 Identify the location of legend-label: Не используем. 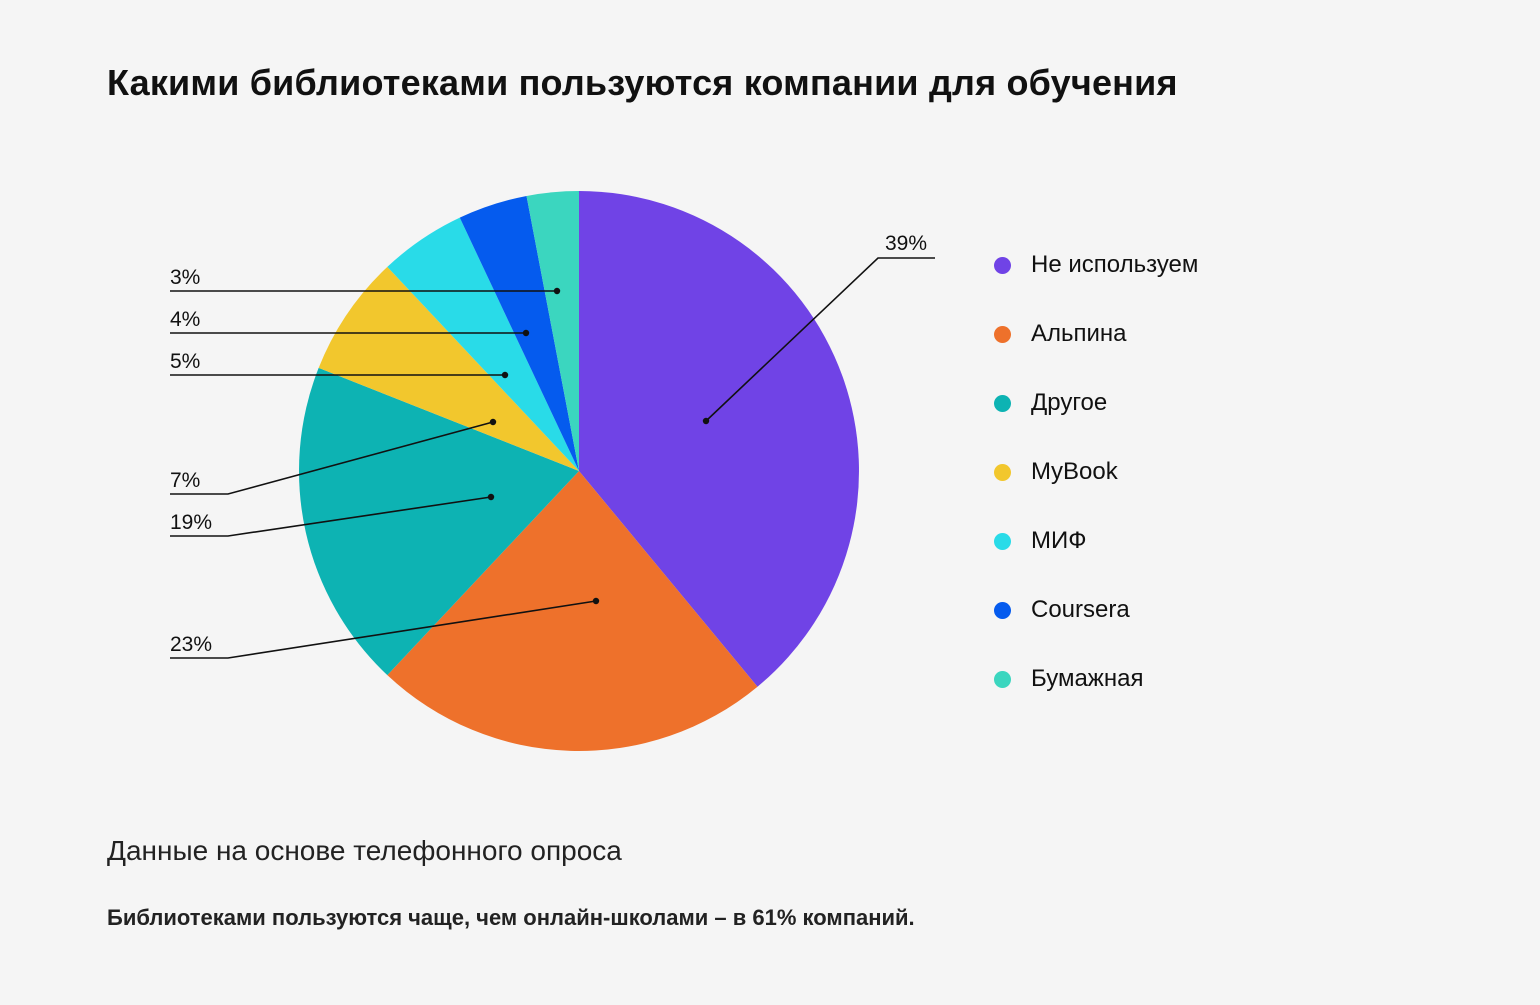
(1115, 264).